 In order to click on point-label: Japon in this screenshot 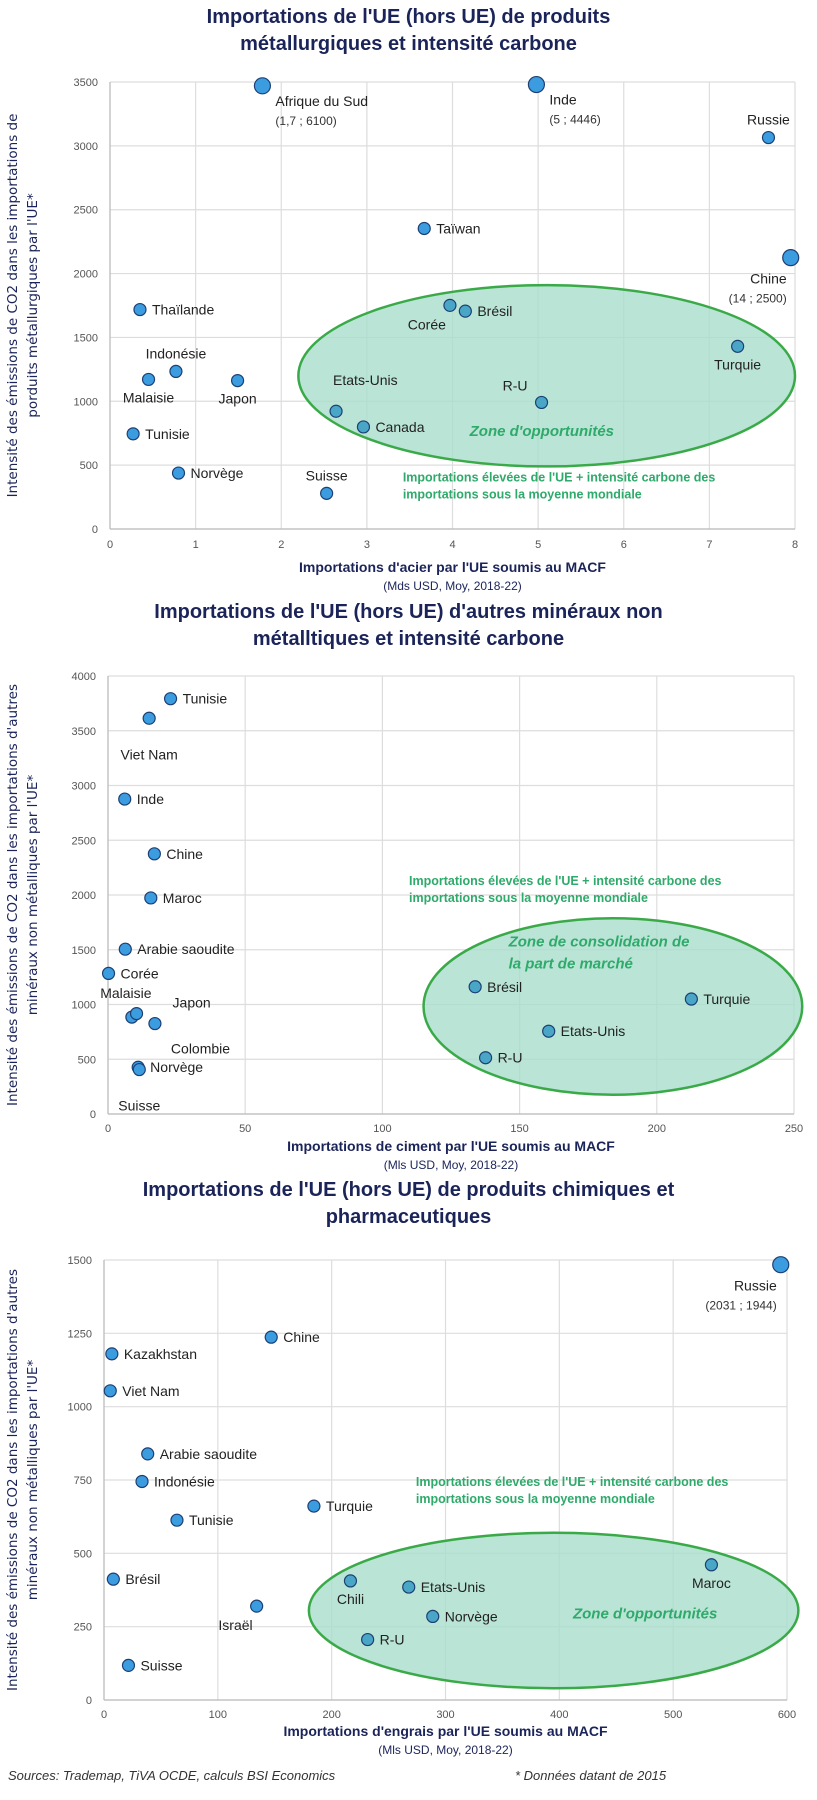, I will do `click(192, 1003)`.